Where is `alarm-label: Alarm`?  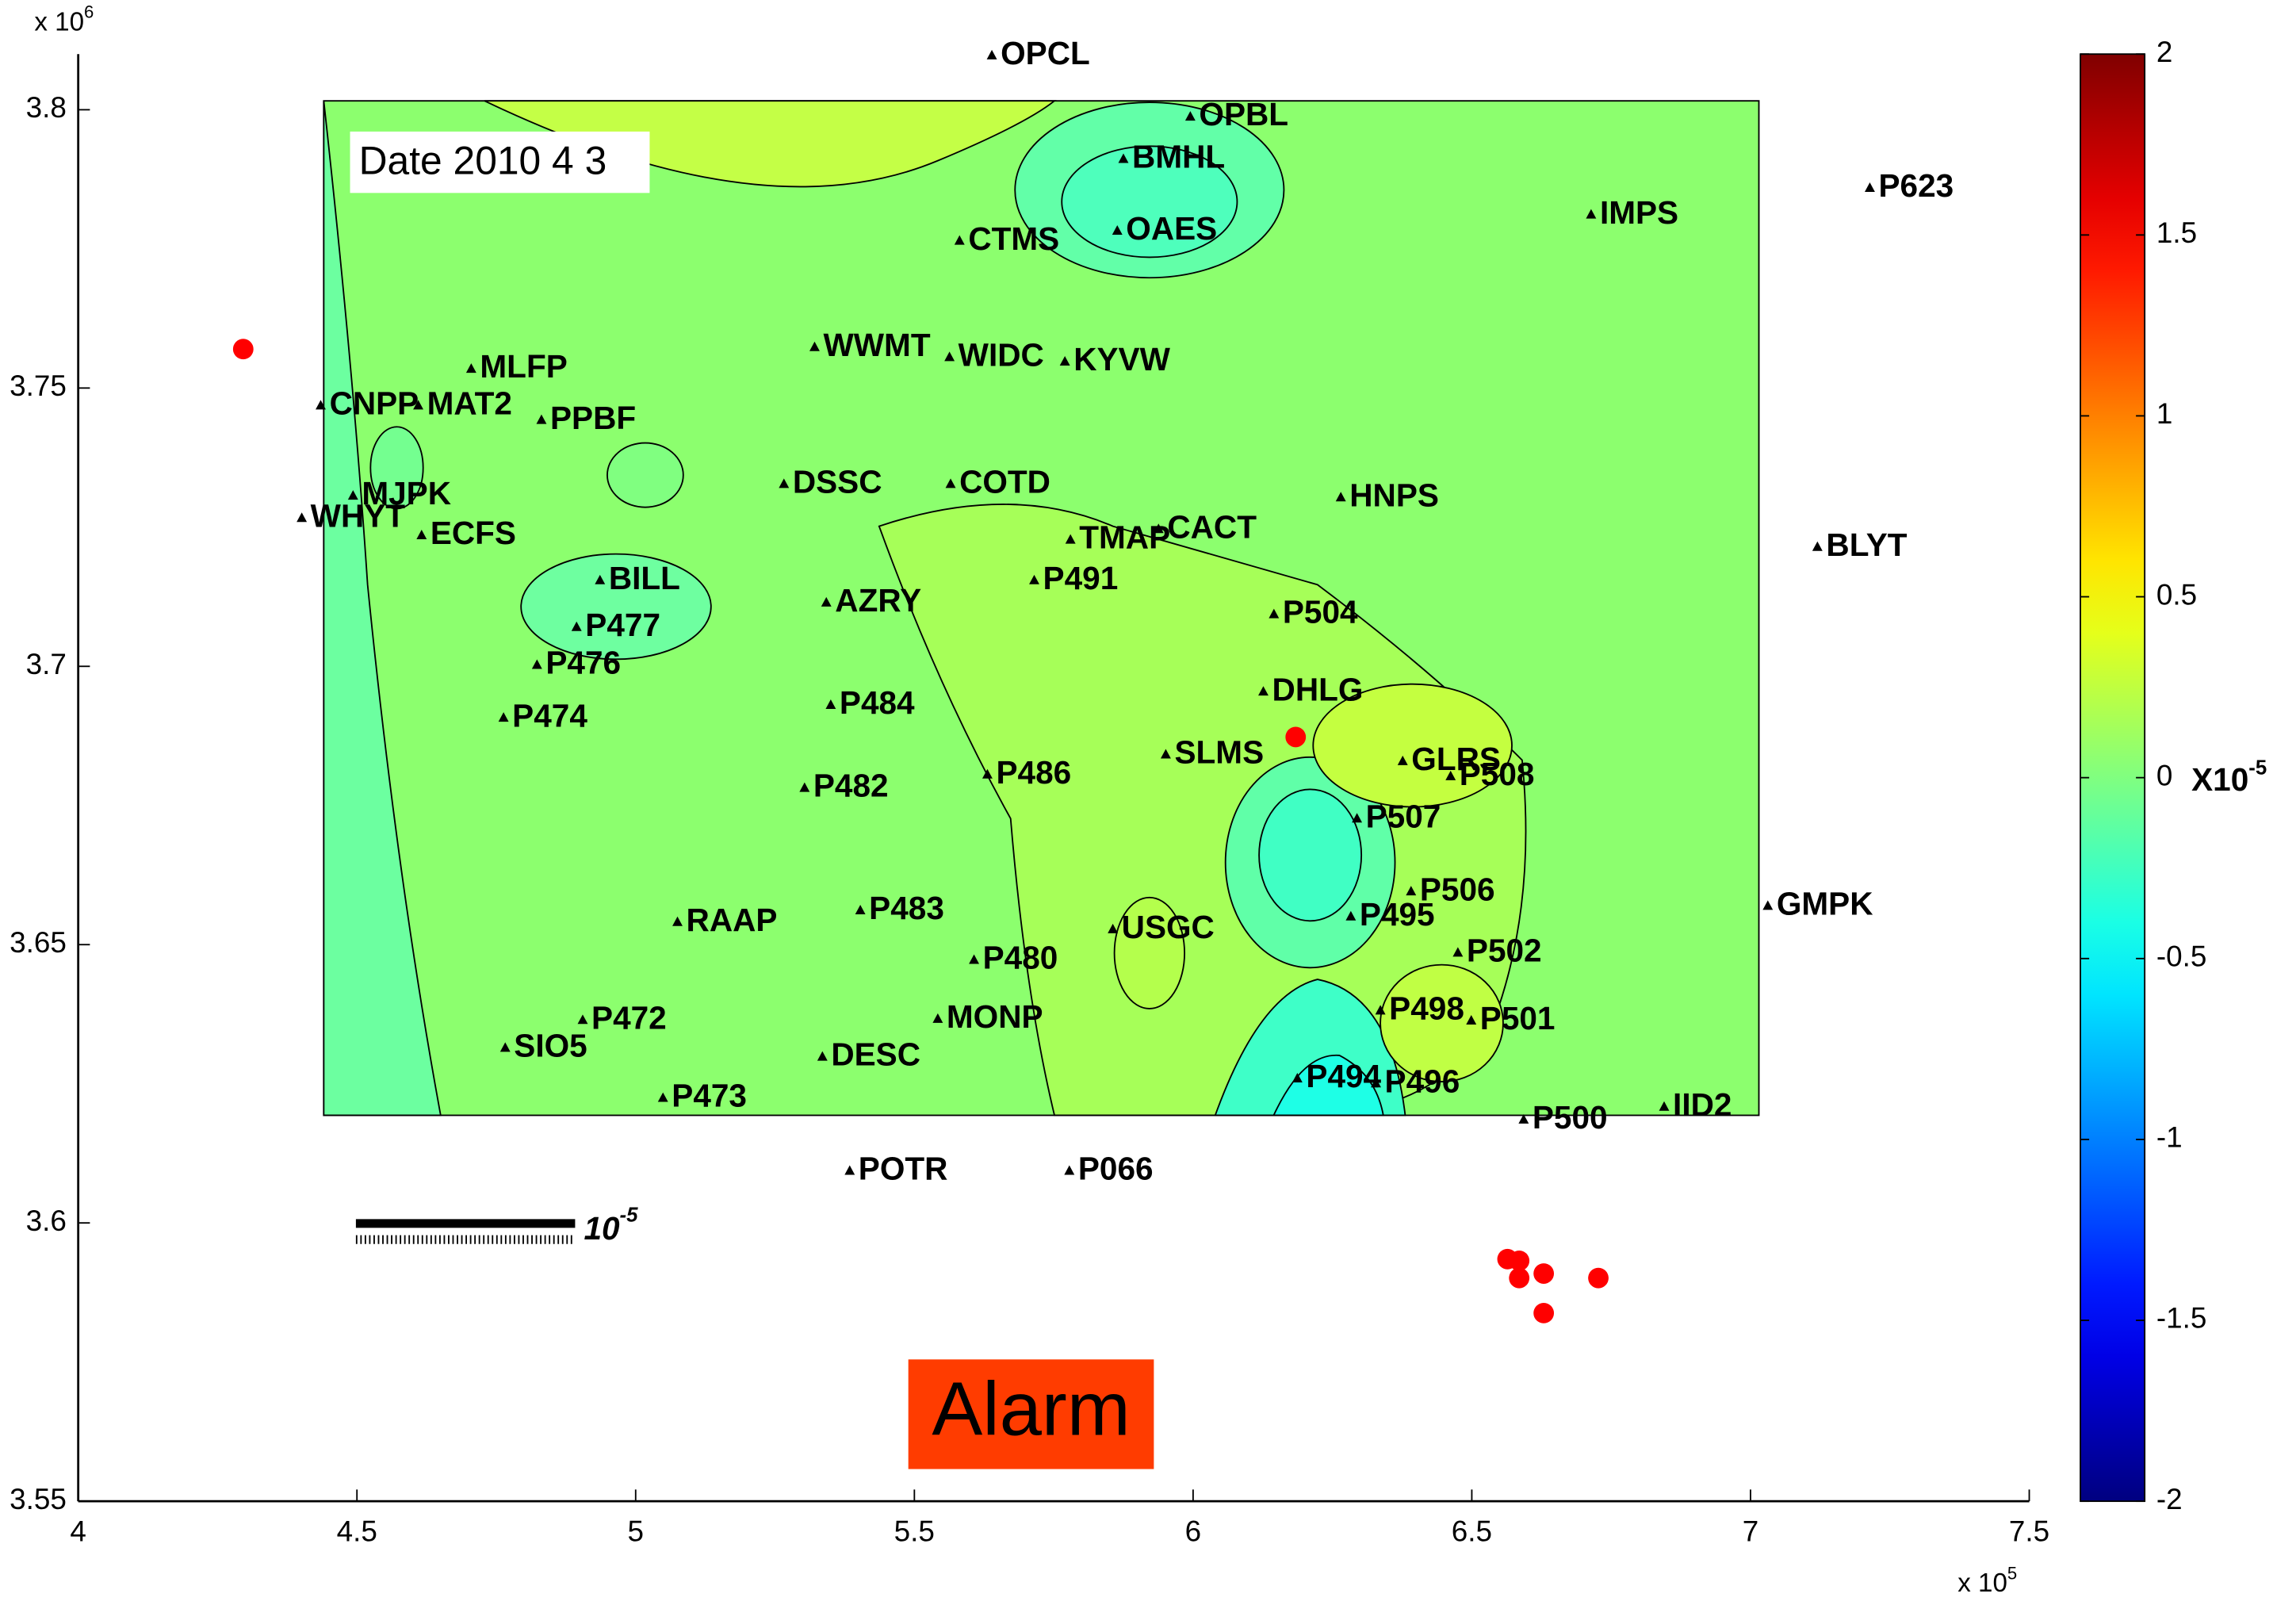
alarm-label: Alarm is located at coordinates (1031, 1410).